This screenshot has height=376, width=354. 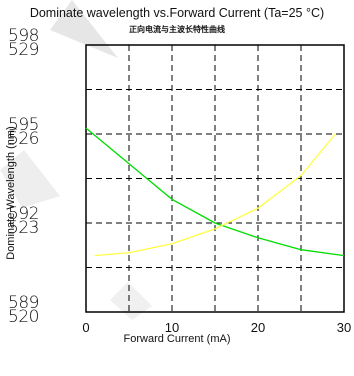 What do you see at coordinates (177, 339) in the screenshot?
I see `x-axis-label: Forward Current (mA)` at bounding box center [177, 339].